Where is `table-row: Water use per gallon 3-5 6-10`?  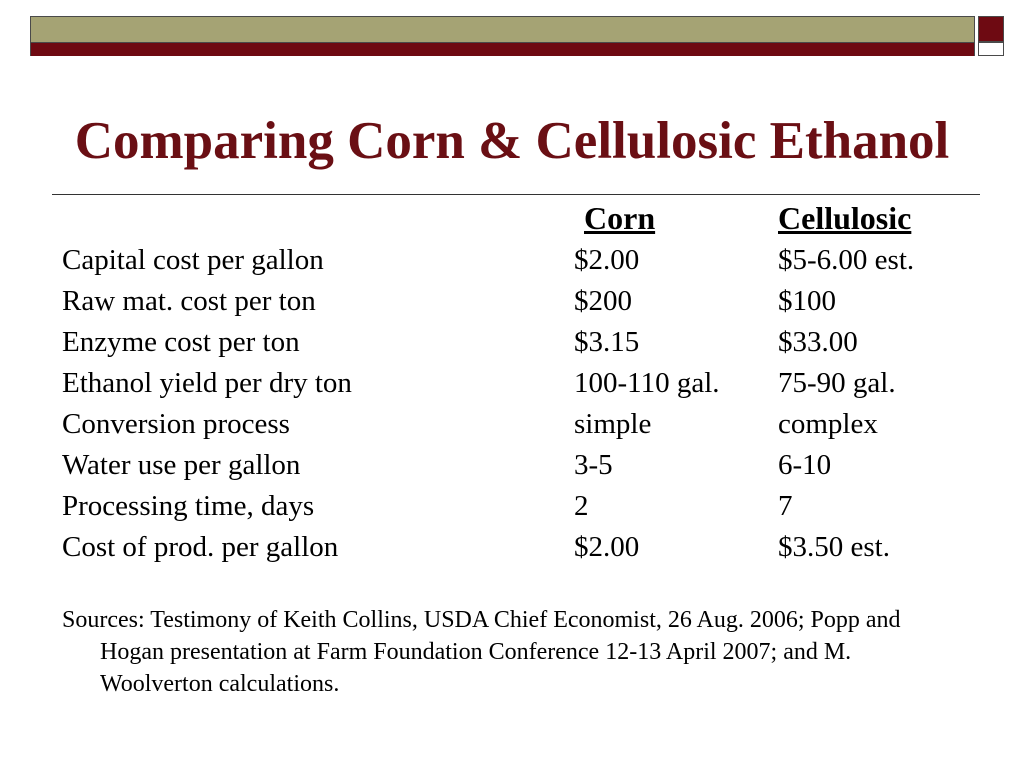 table-row: Water use per gallon 3-5 6-10 is located at coordinates (512, 465).